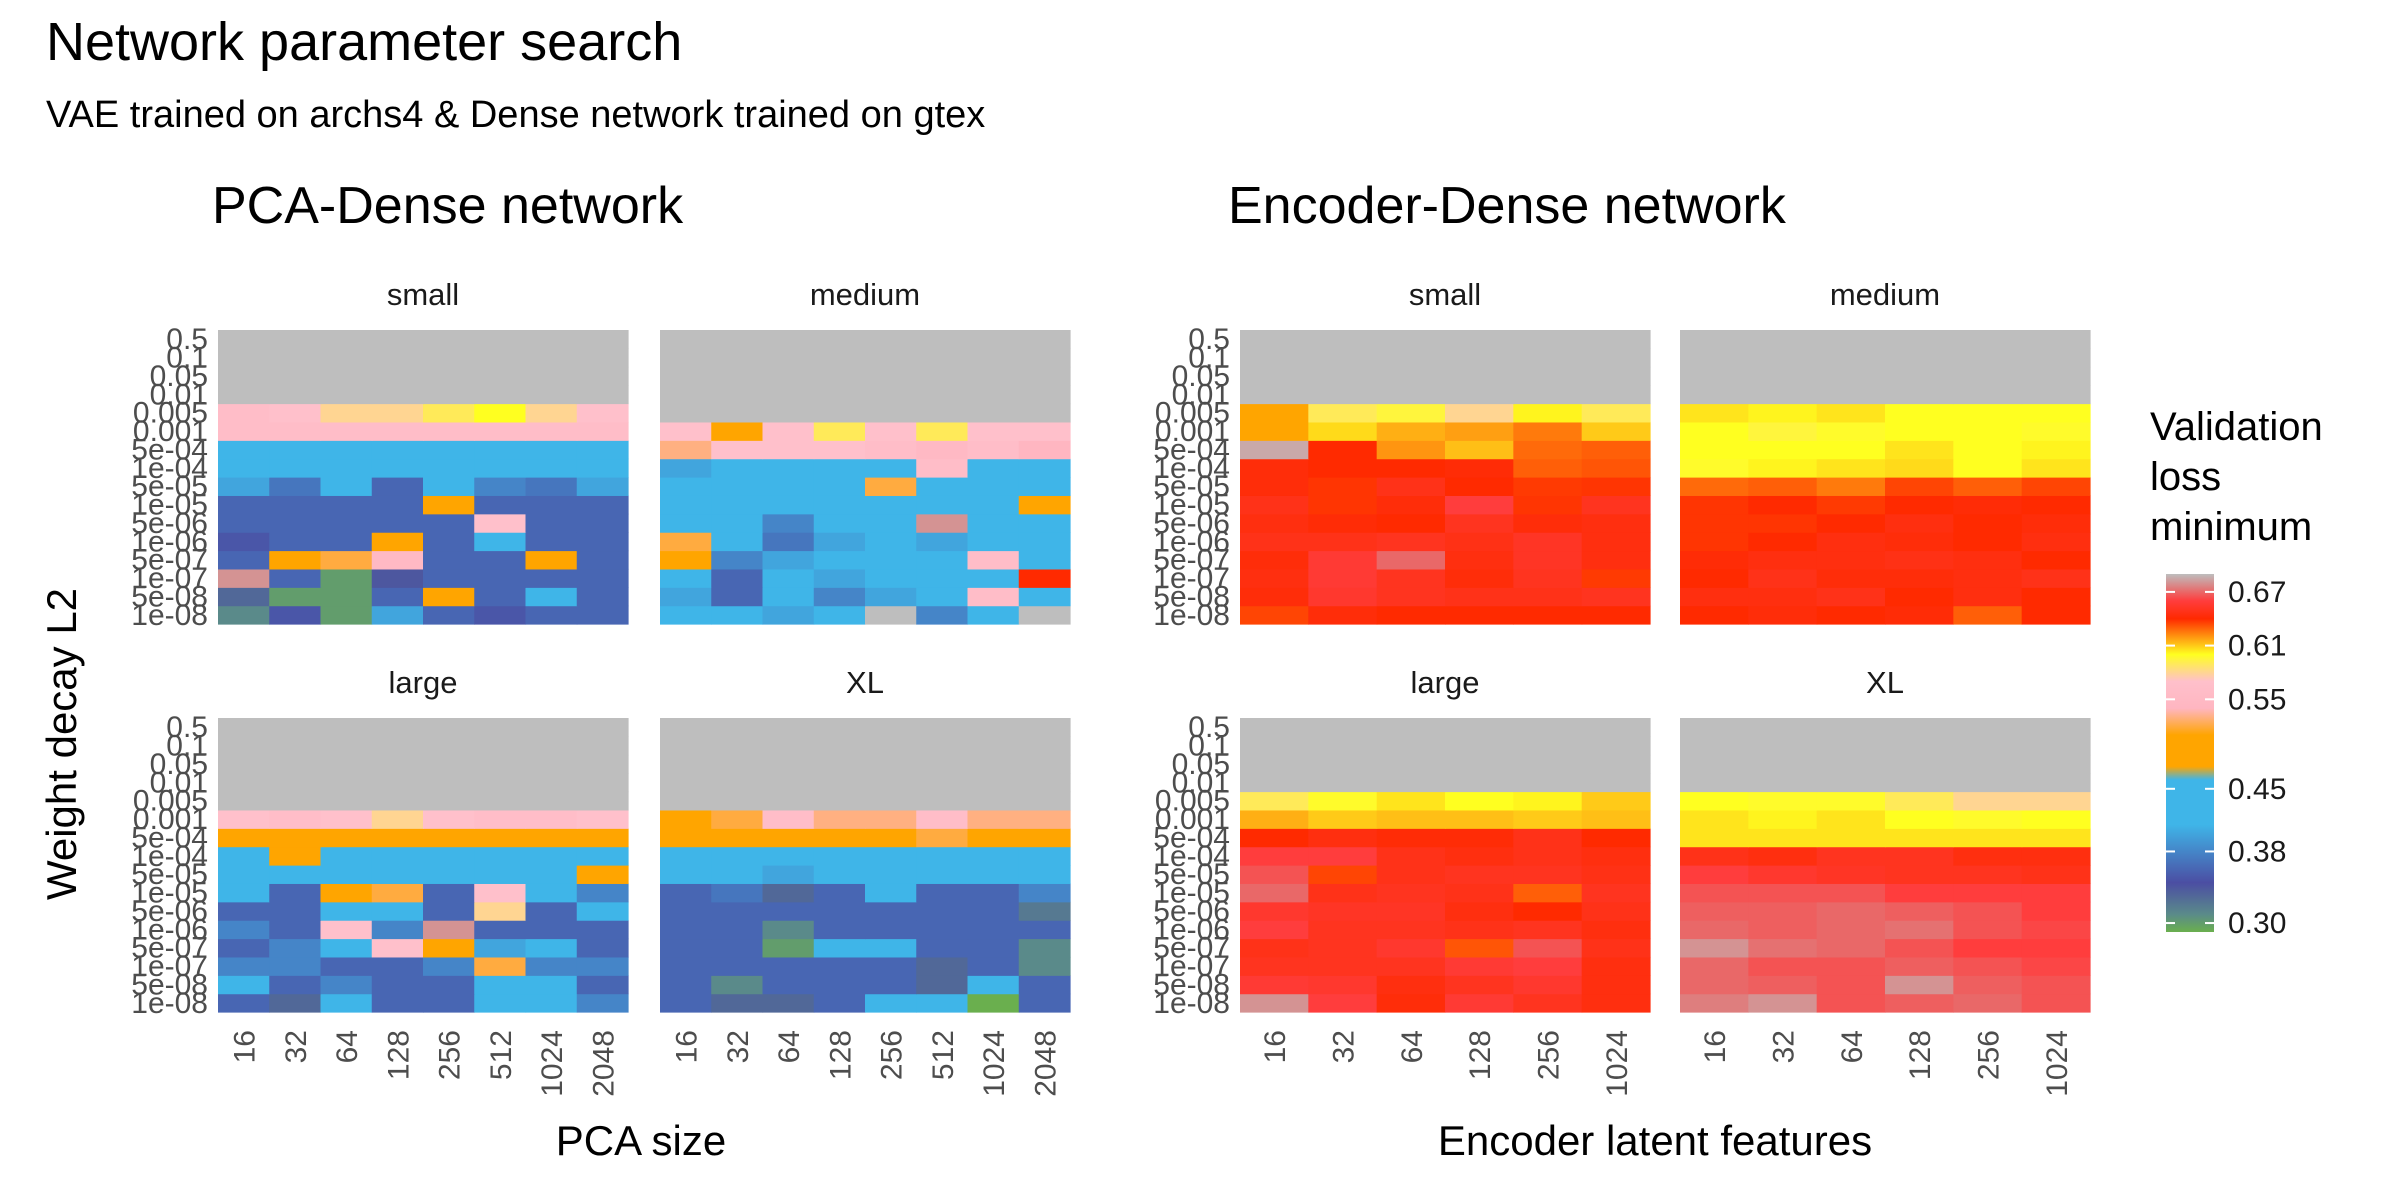 The height and width of the screenshot is (1200, 2400). I want to click on y-tick-label: 0.05, so click(179, 376).